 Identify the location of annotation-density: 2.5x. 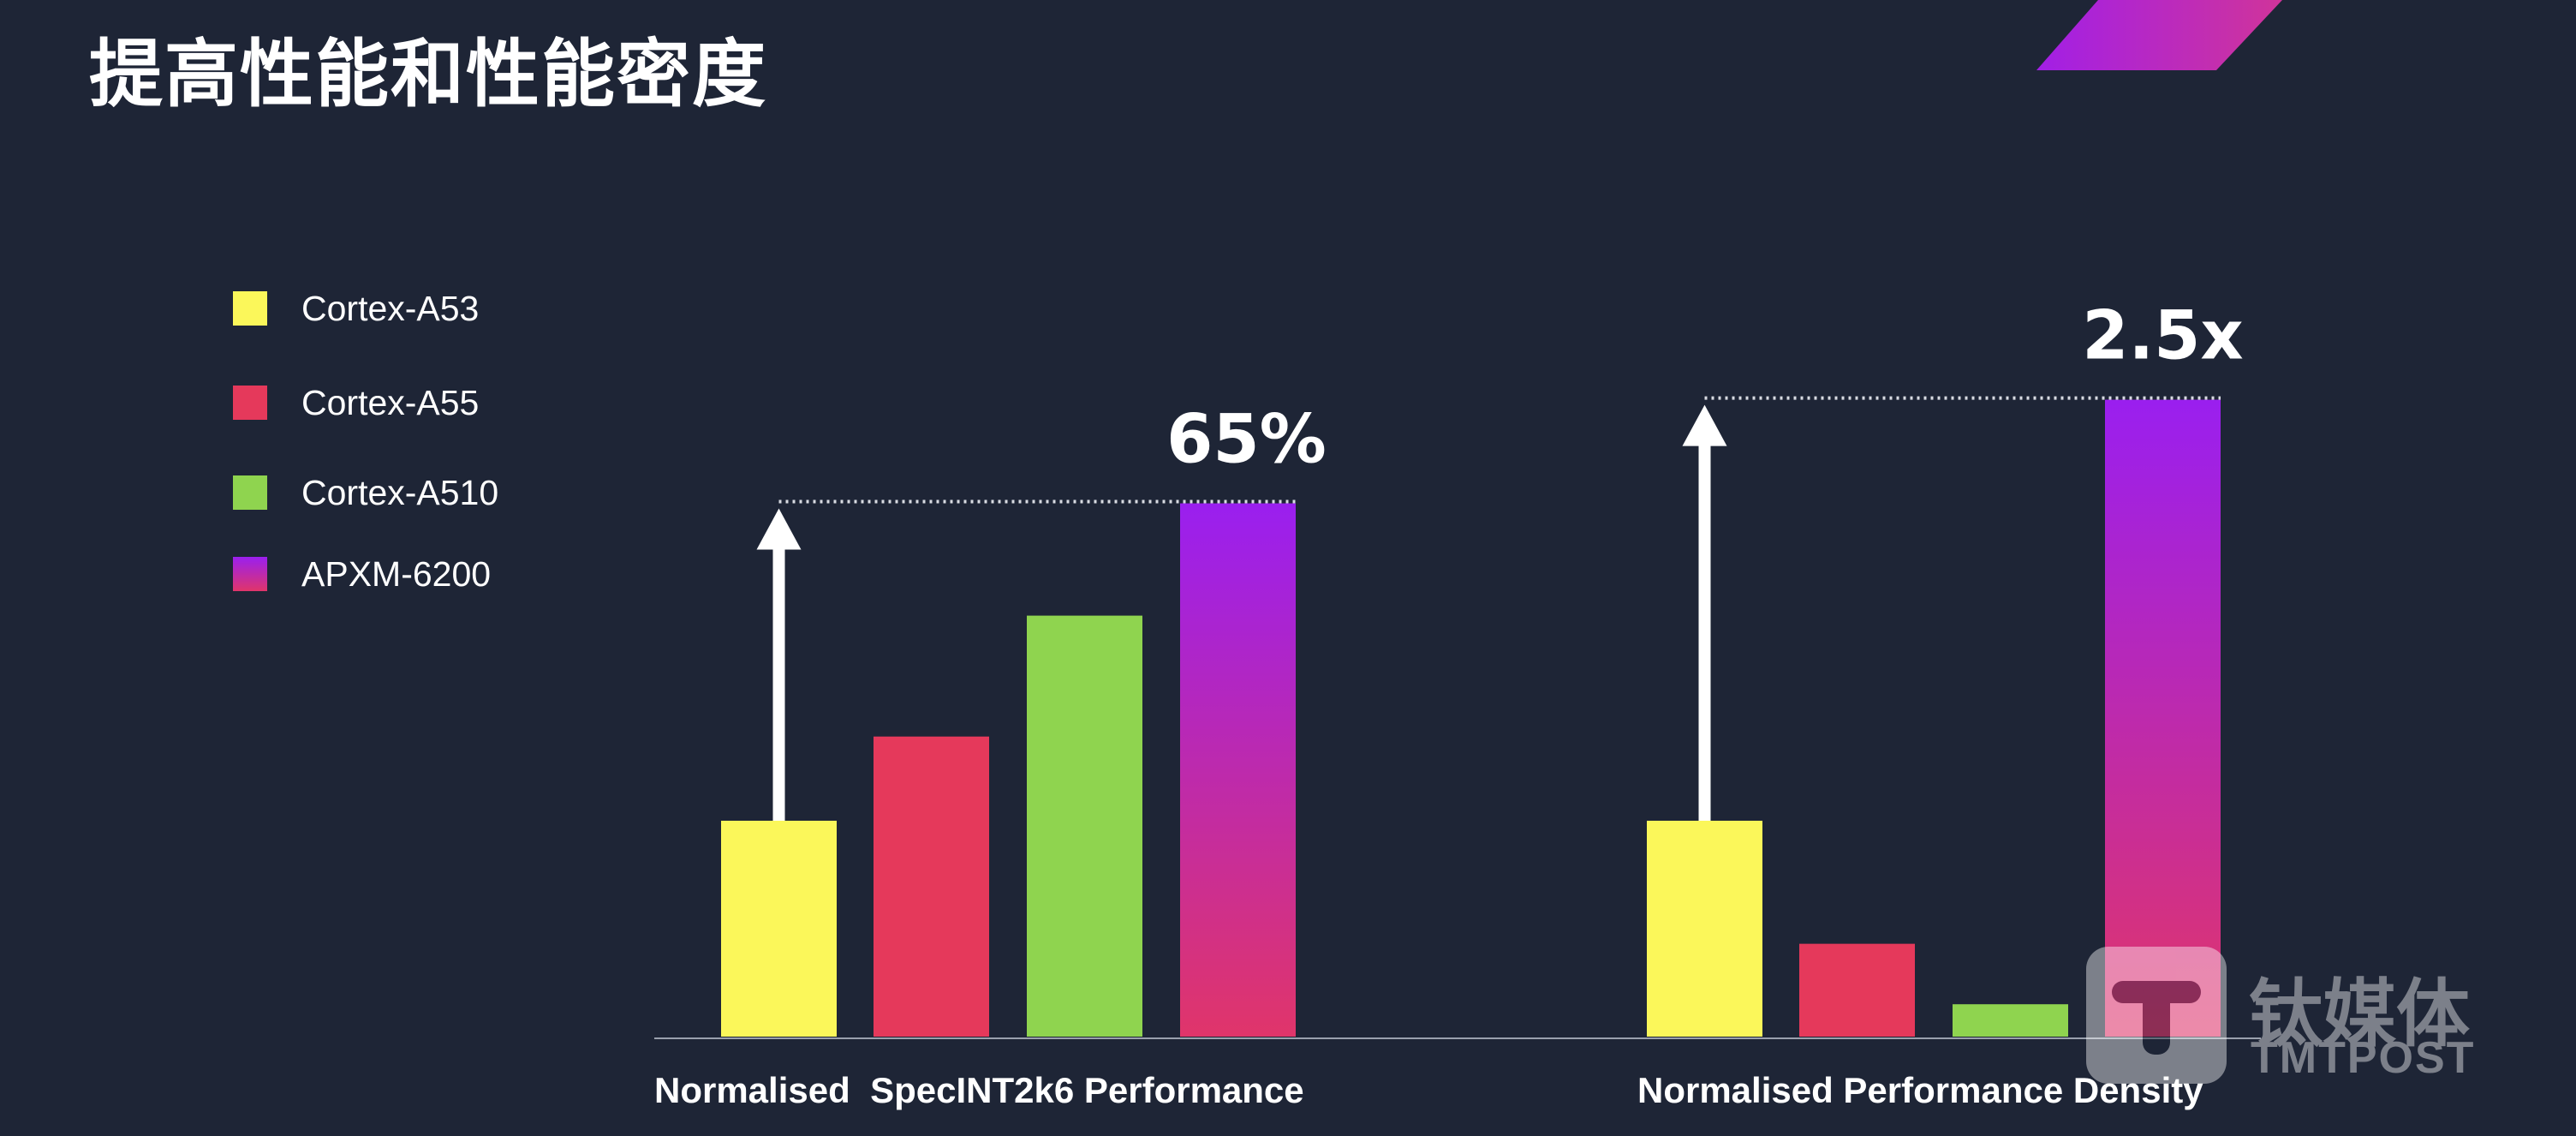
(2163, 336).